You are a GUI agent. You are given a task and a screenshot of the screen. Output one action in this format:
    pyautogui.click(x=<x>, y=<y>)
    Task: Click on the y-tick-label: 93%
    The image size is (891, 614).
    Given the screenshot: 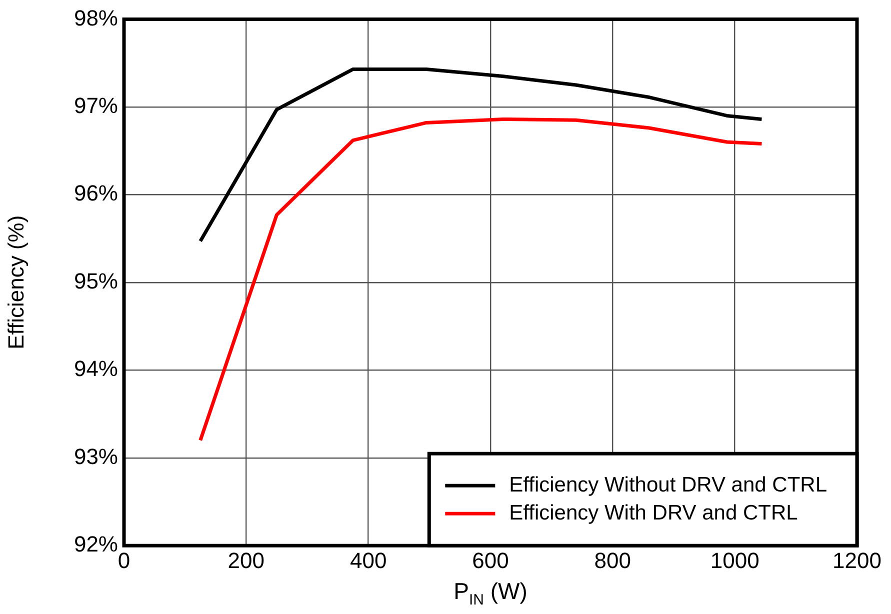 What is the action you would take?
    pyautogui.click(x=96, y=456)
    